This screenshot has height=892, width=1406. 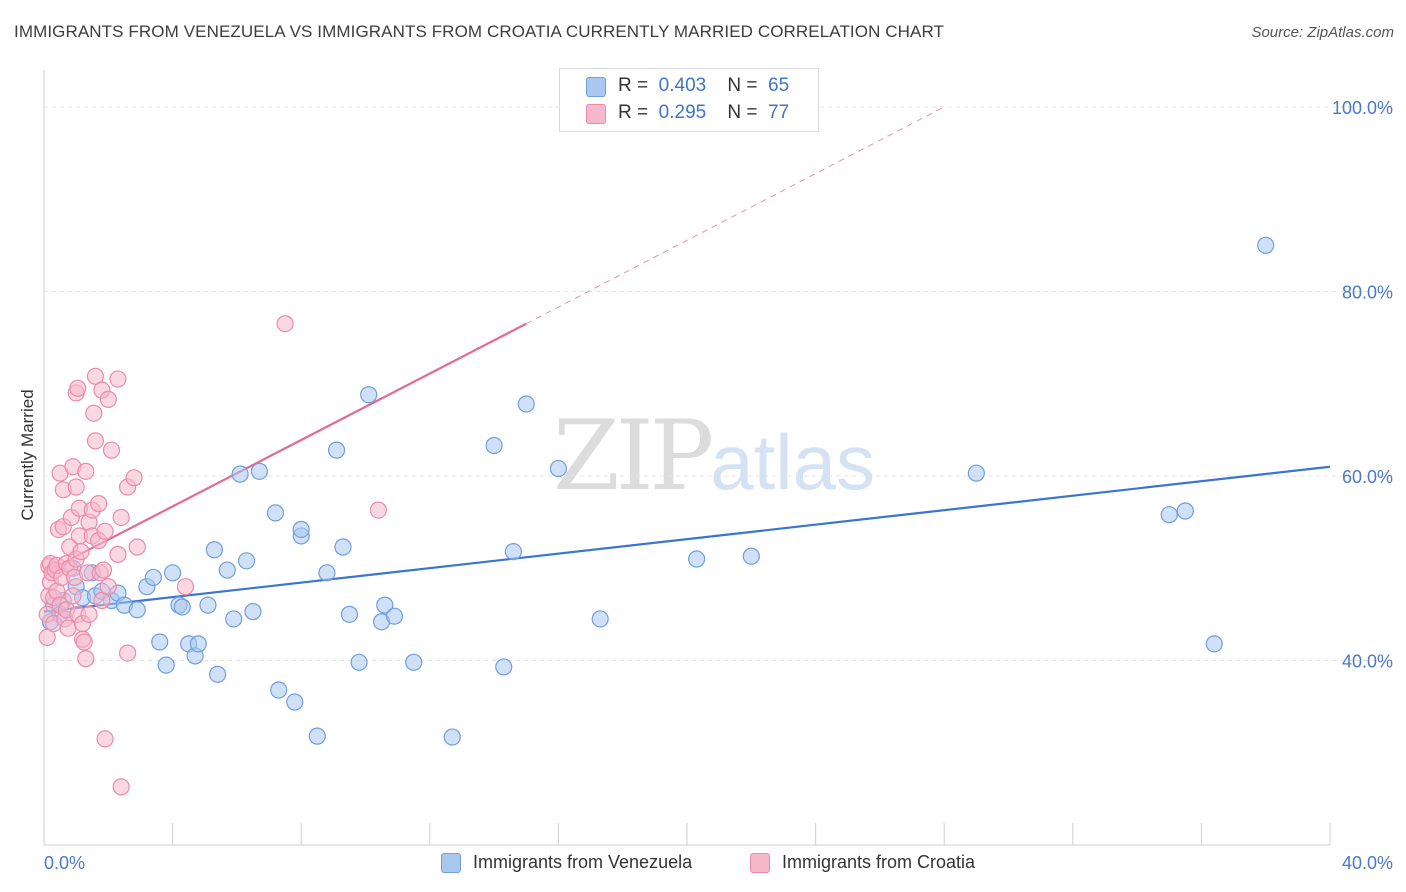 What do you see at coordinates (633, 456) in the screenshot?
I see `watermark-zip: ZIP` at bounding box center [633, 456].